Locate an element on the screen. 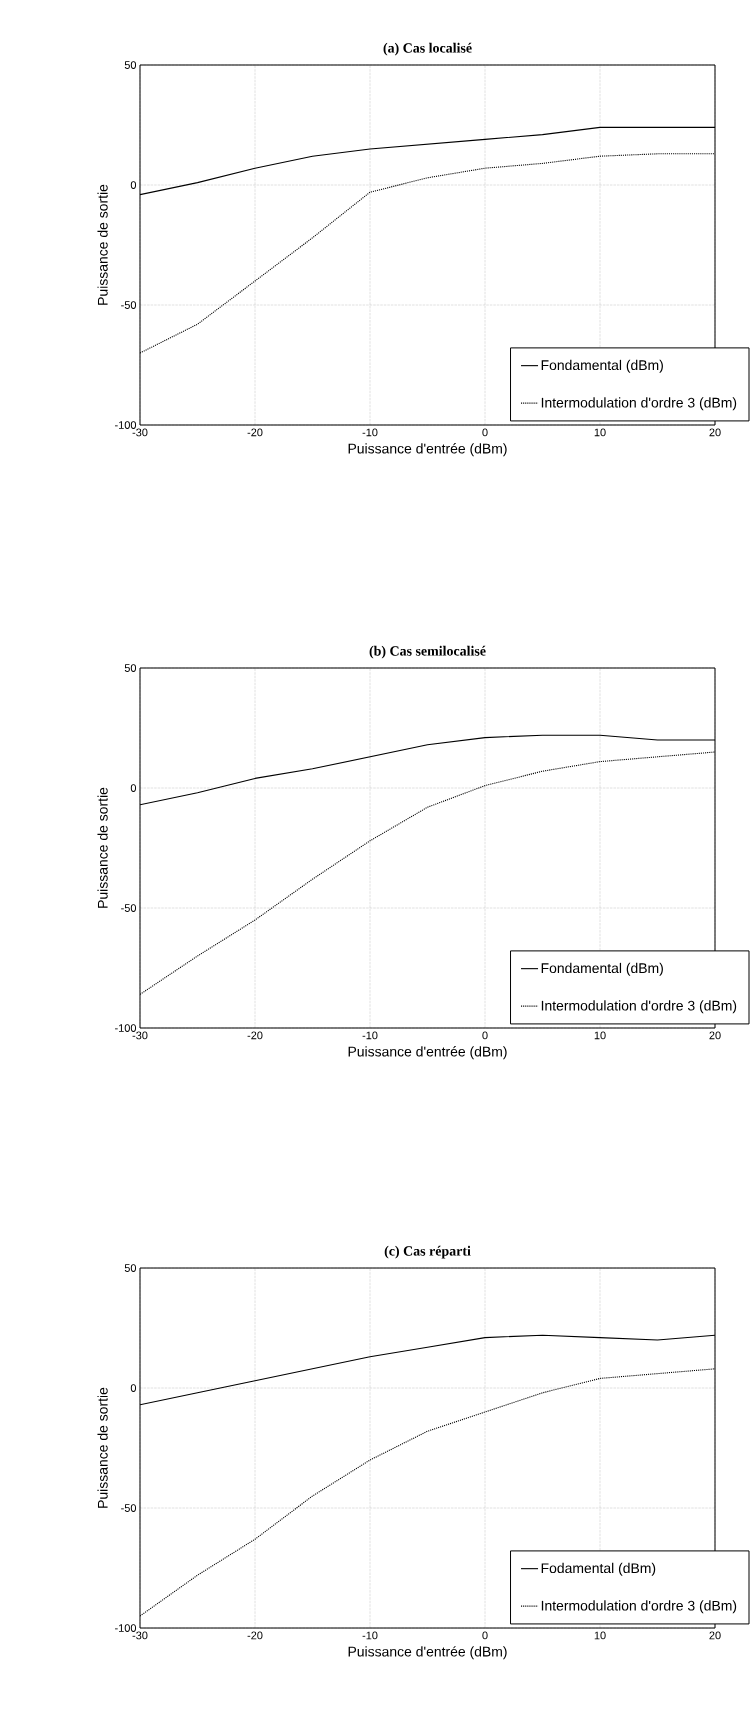  chart-title: (b) Cas semilocalisé is located at coordinates (427, 652).